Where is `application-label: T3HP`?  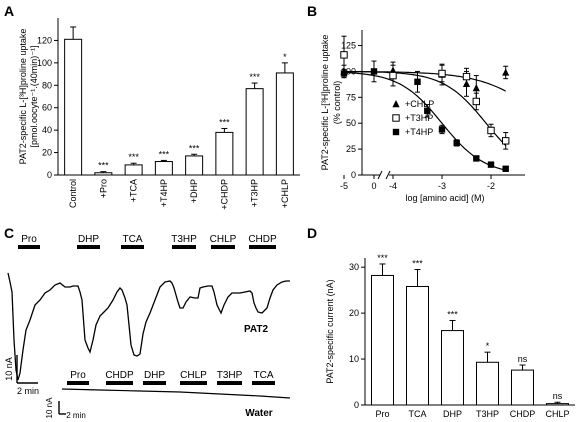
application-label: T3HP is located at coordinates (184, 239).